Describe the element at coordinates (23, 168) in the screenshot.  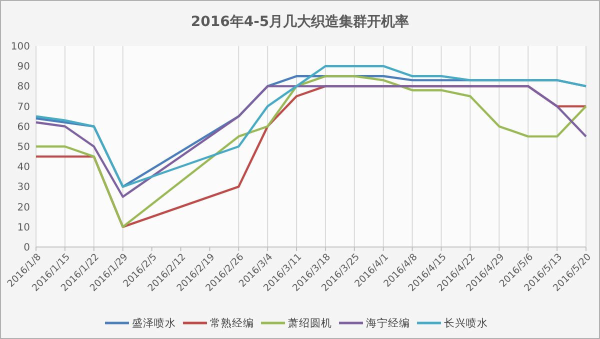
I see `y-tick-label: 40` at that location.